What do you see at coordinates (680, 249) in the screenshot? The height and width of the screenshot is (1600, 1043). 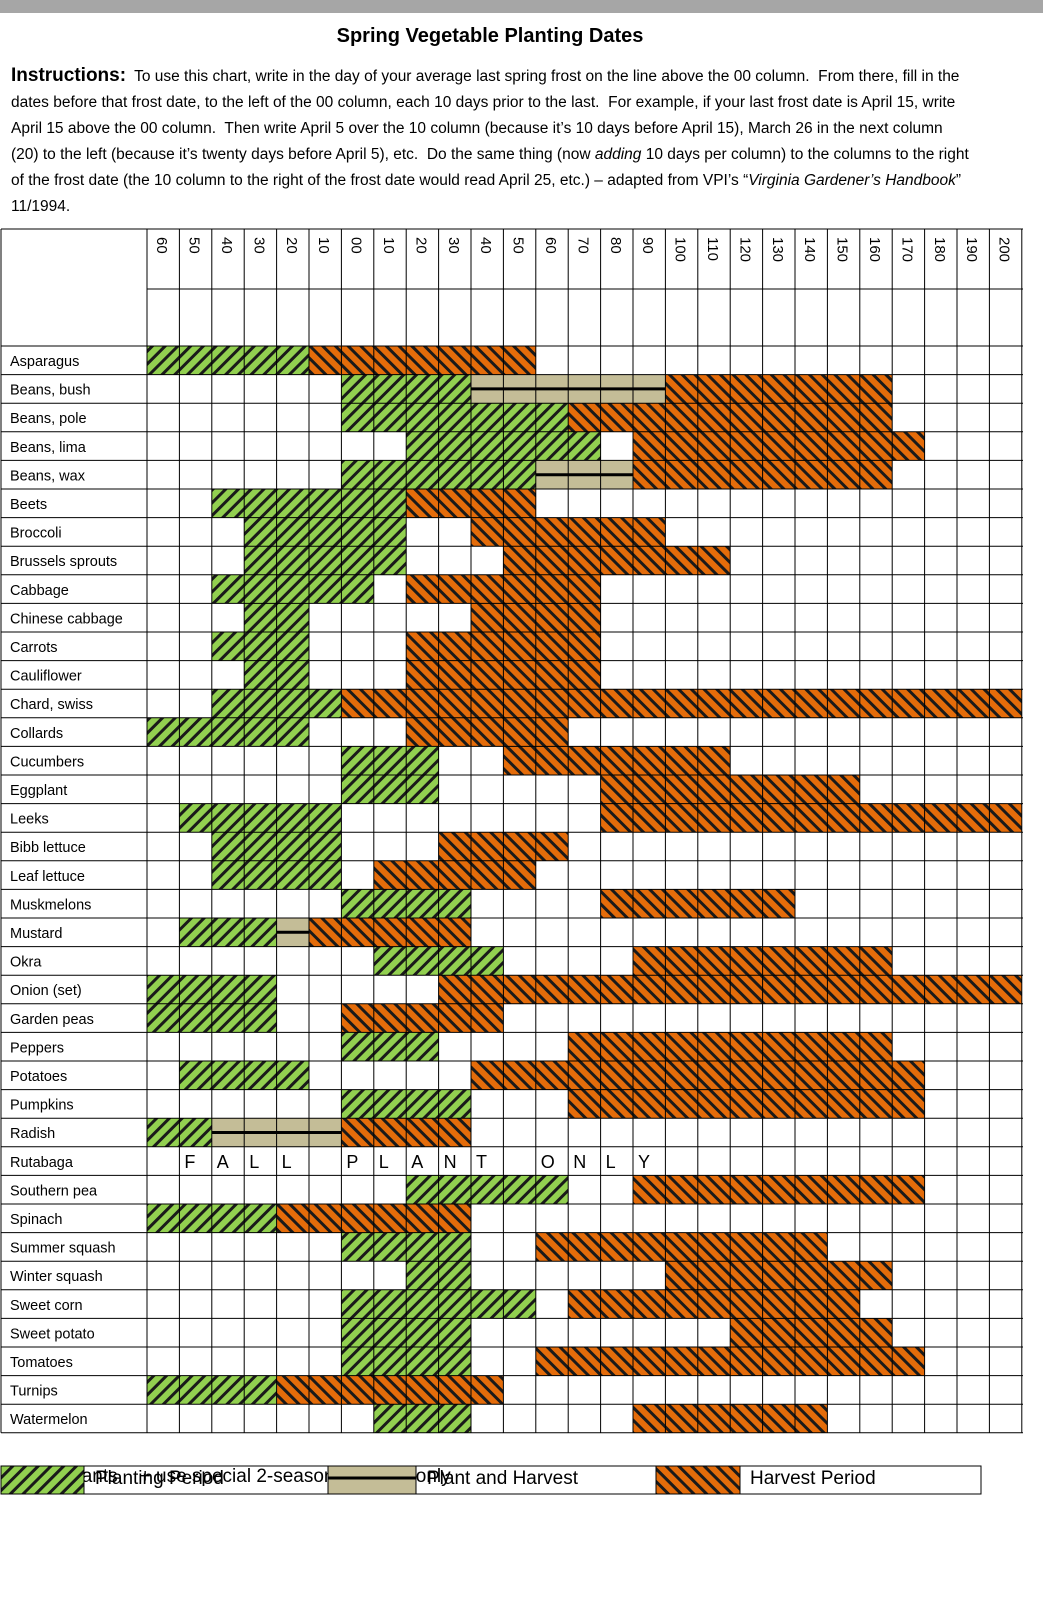 I see `column-header: 100` at bounding box center [680, 249].